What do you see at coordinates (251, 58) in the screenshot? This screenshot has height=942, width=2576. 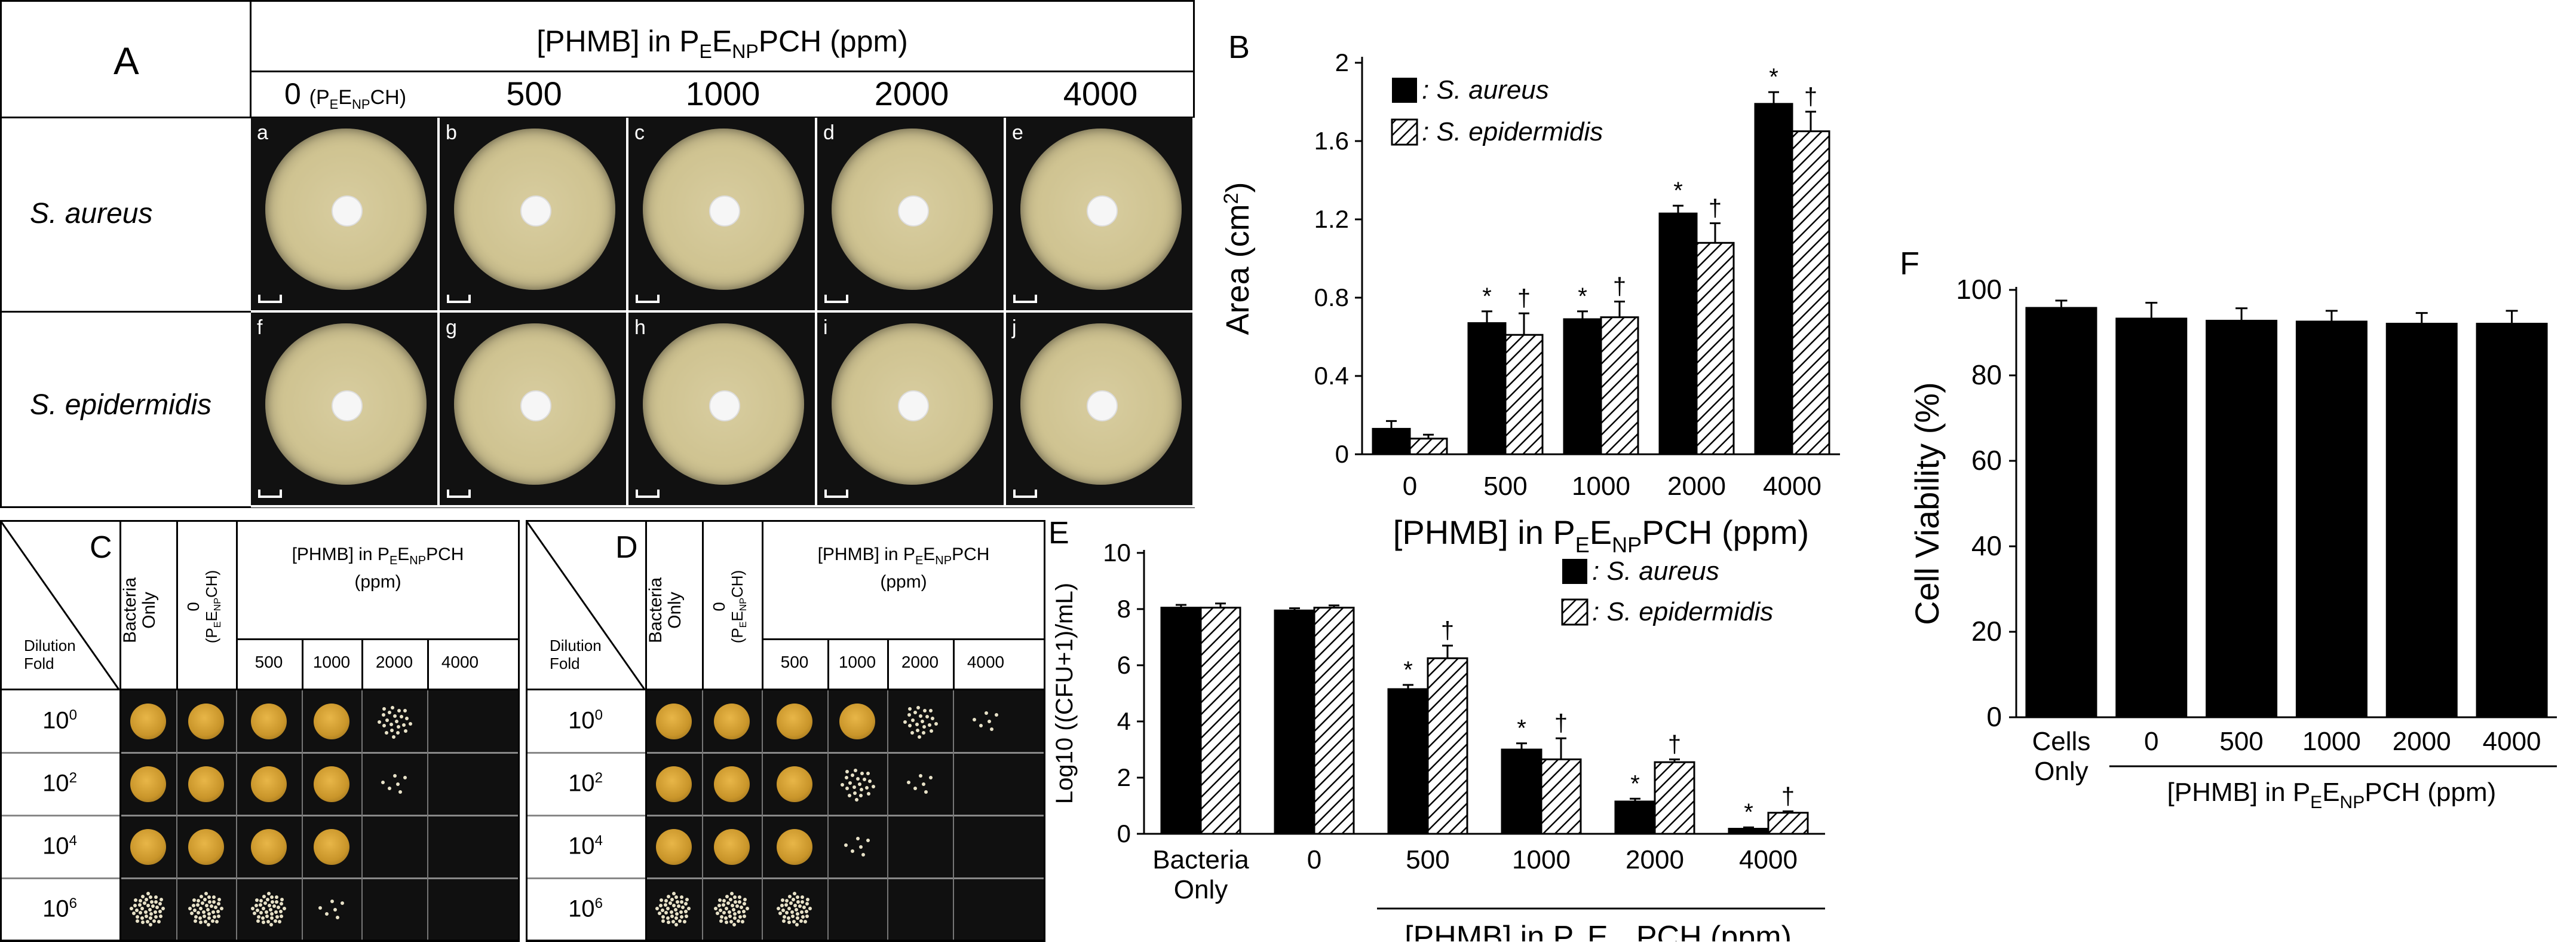 I see `panel-a-header-divider-left` at bounding box center [251, 58].